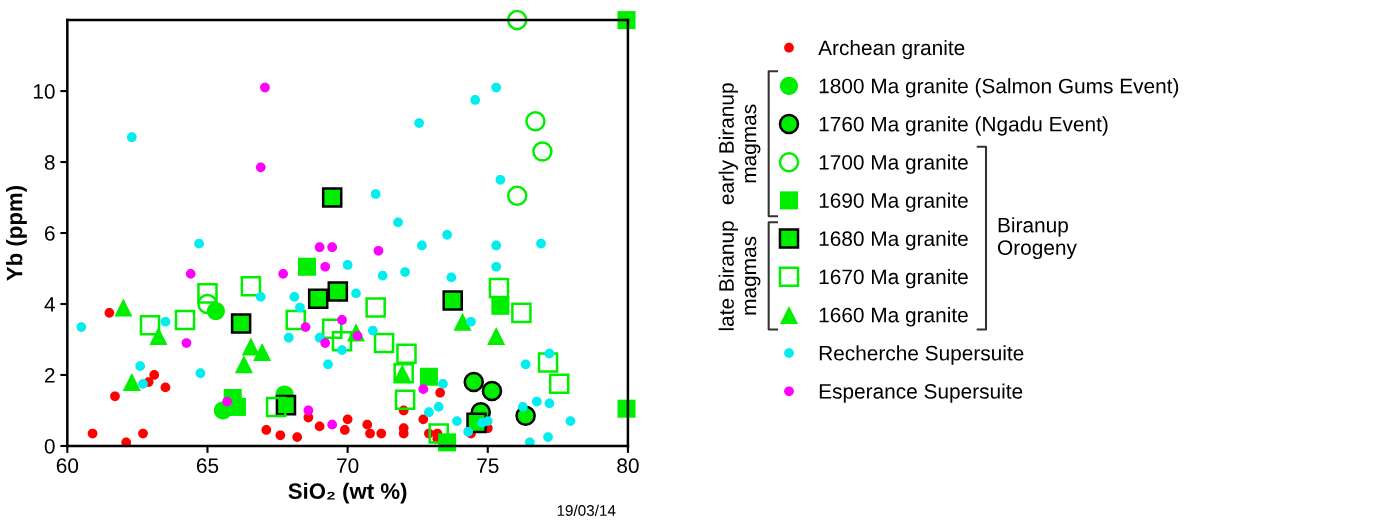 The image size is (1374, 529). I want to click on y-tick-label: 10, so click(44, 91).